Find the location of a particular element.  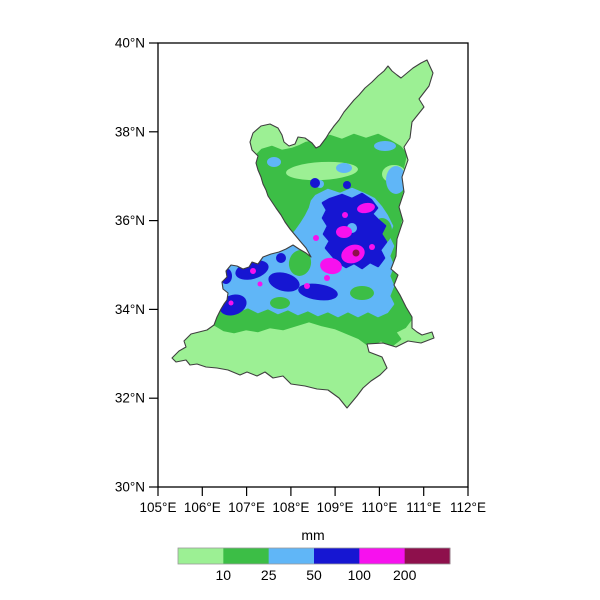

y-tick-label: 34°N is located at coordinates (130, 309).